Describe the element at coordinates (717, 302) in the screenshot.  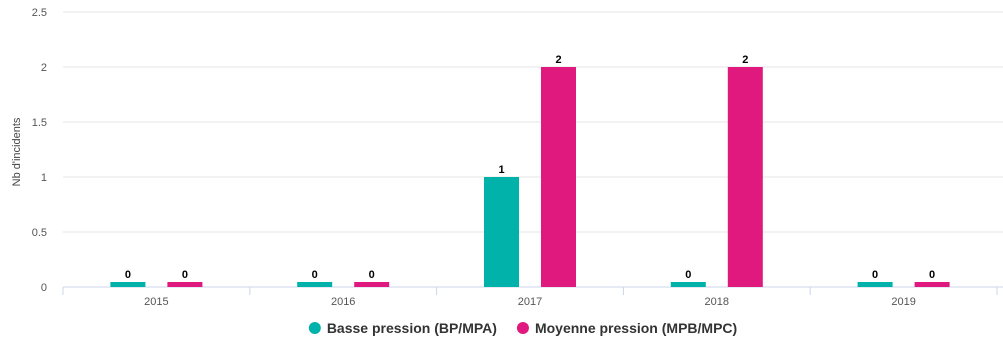
I see `x-tick-label: 2018` at that location.